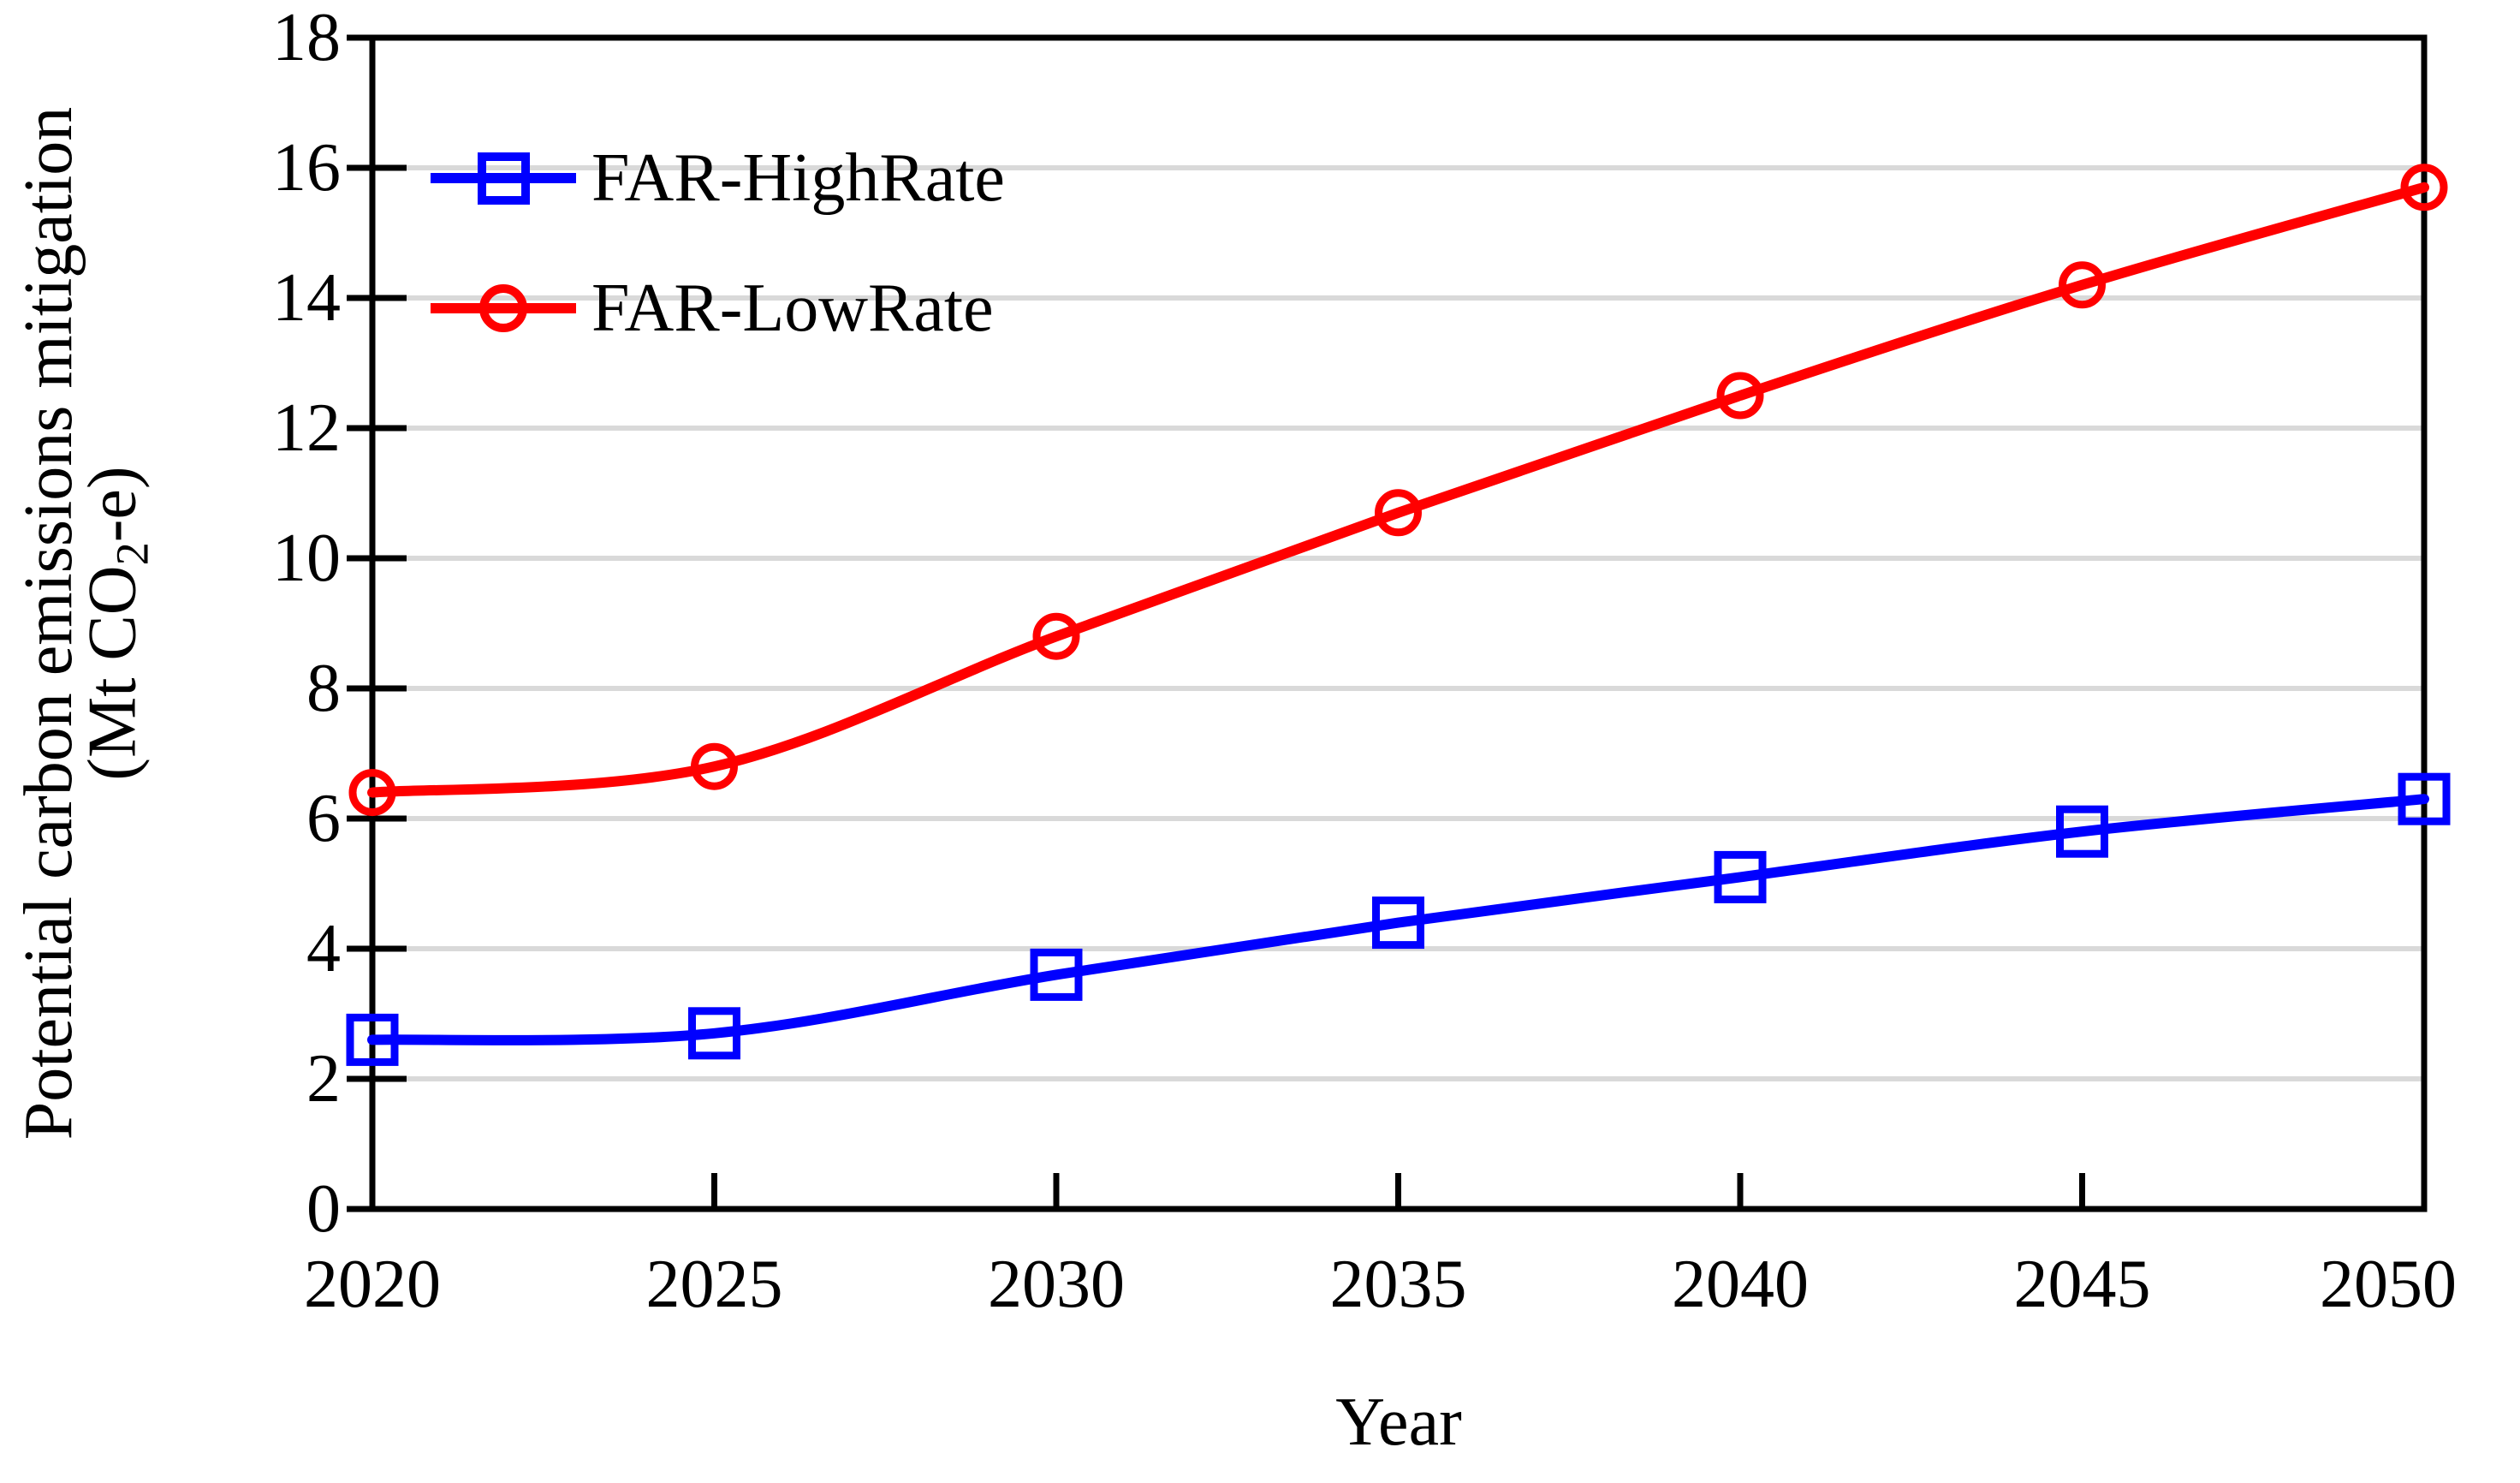 The height and width of the screenshot is (1483, 2520). I want to click on y-tick-label: 12, so click(306, 428).